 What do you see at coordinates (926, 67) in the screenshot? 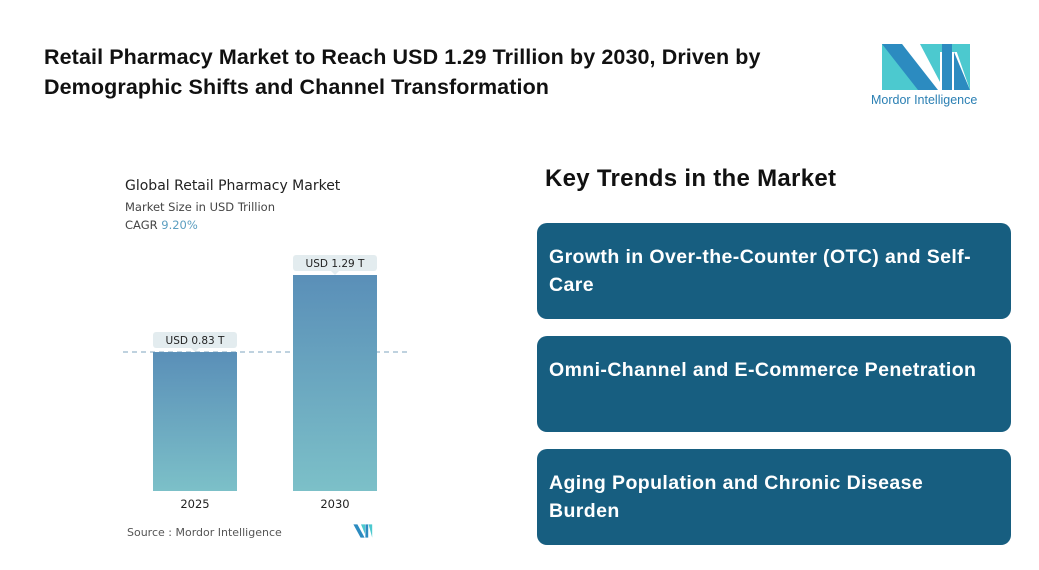
I see `mordor-logo-icon` at bounding box center [926, 67].